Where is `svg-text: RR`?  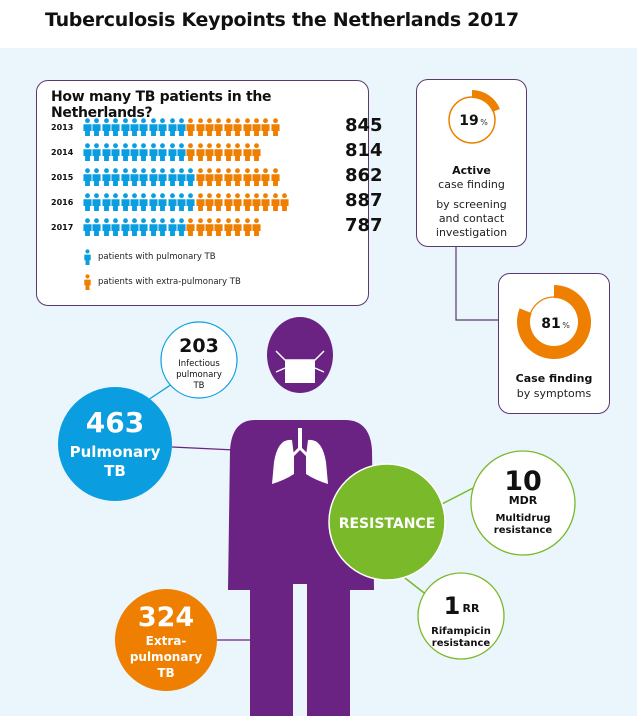 svg-text: RR is located at coordinates (471, 608).